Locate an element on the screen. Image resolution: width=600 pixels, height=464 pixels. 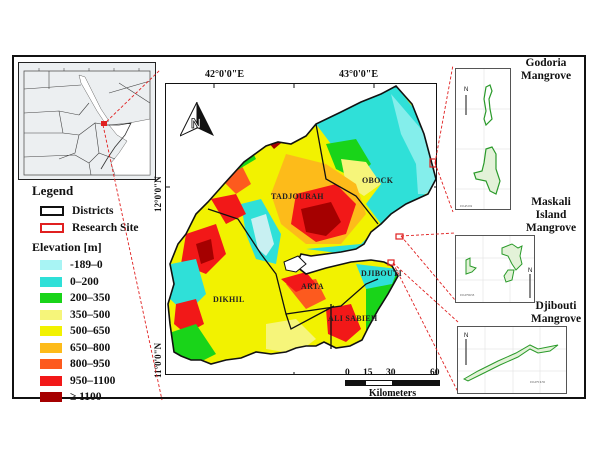
elevation-class-label: ≥ 1100 is located at coordinates (86, 397).